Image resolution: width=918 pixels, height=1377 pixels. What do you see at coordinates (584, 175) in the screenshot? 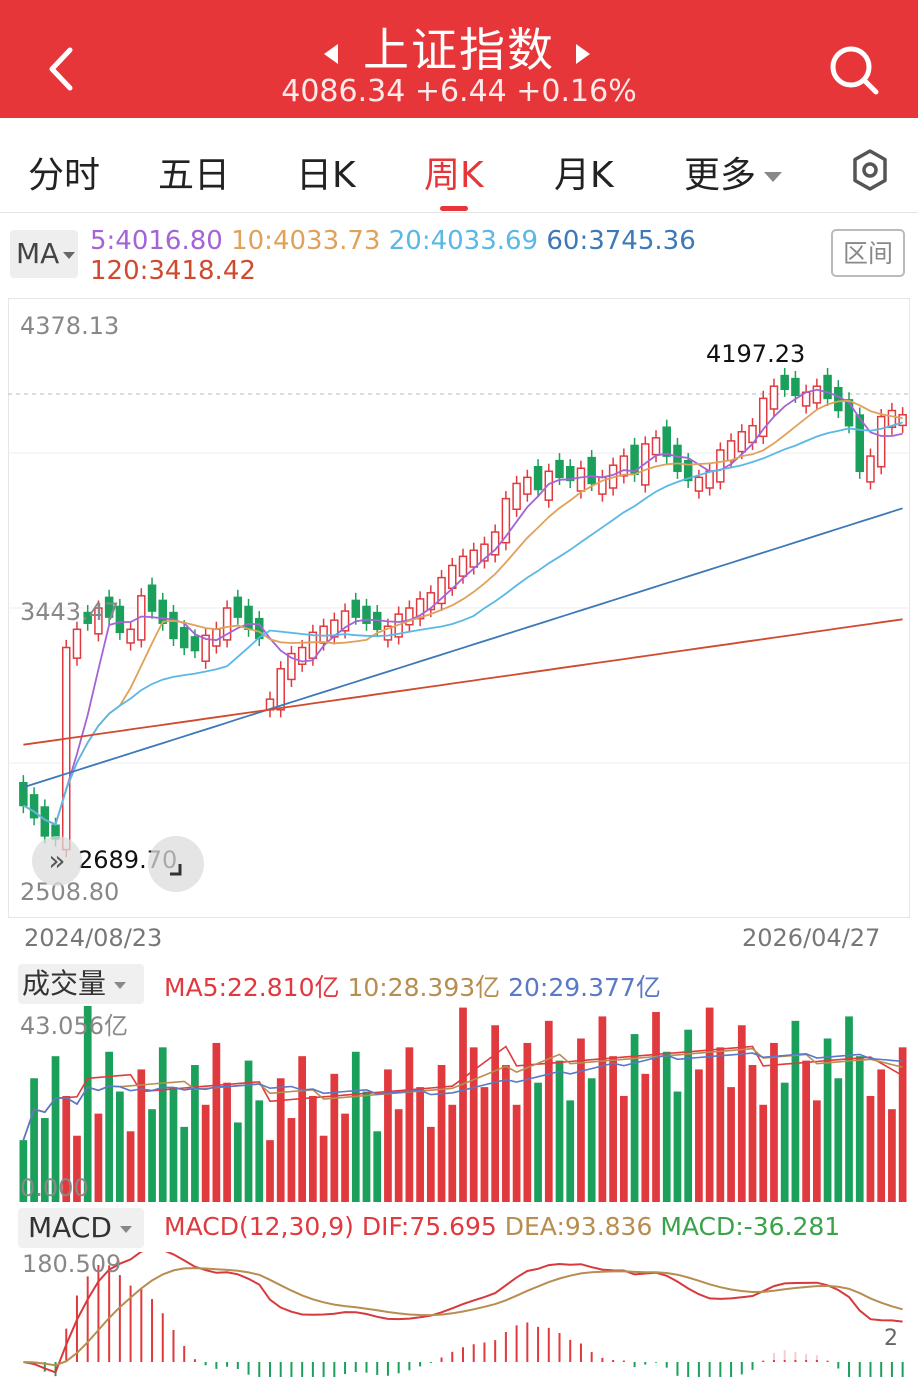
I see `tab-monthly-k: 月K` at bounding box center [584, 175].